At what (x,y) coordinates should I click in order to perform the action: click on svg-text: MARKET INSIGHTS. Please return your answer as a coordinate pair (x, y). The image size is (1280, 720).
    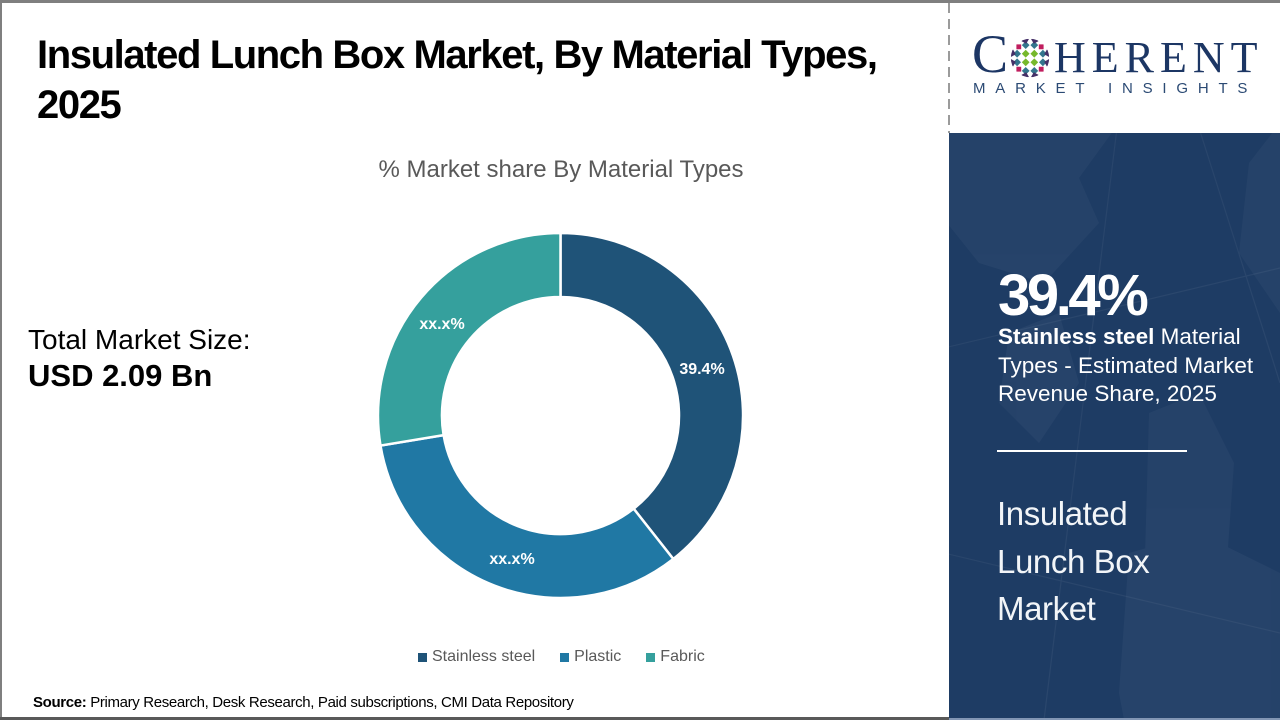
    Looking at the image, I should click on (1115, 88).